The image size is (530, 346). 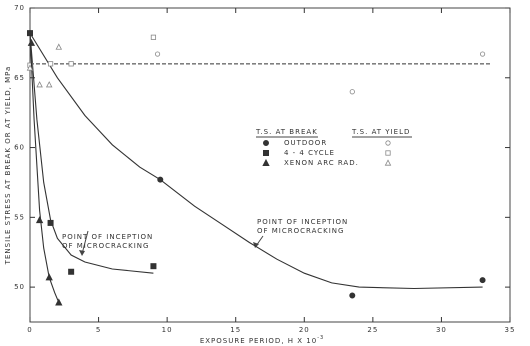 What do you see at coordinates (19, 8) in the screenshot?
I see `y-tick-label: 70` at bounding box center [19, 8].